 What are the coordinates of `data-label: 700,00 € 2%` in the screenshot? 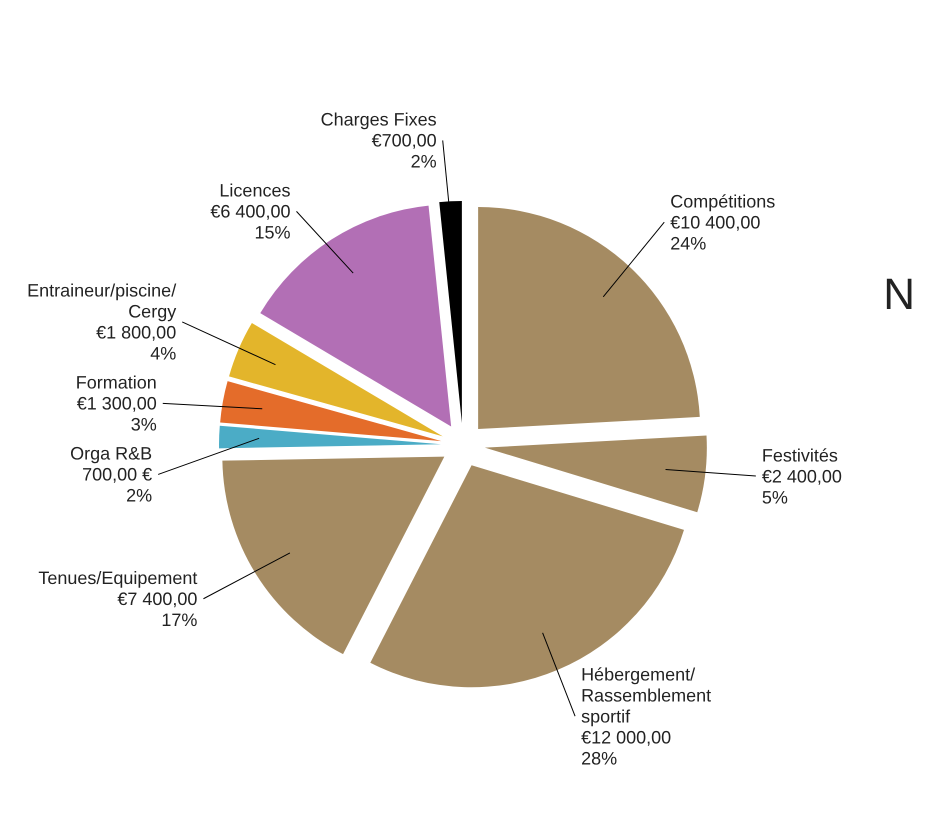 It's located at (117, 485).